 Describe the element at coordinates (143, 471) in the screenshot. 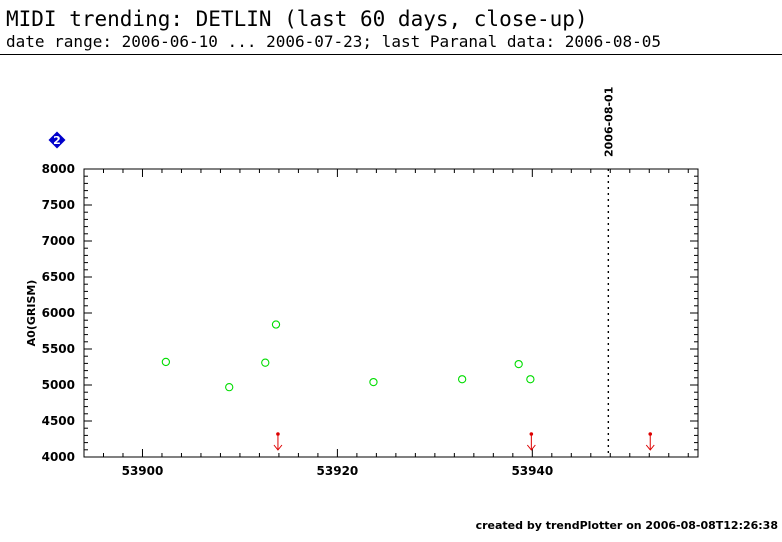

I see `x-tick-label: 53900` at that location.